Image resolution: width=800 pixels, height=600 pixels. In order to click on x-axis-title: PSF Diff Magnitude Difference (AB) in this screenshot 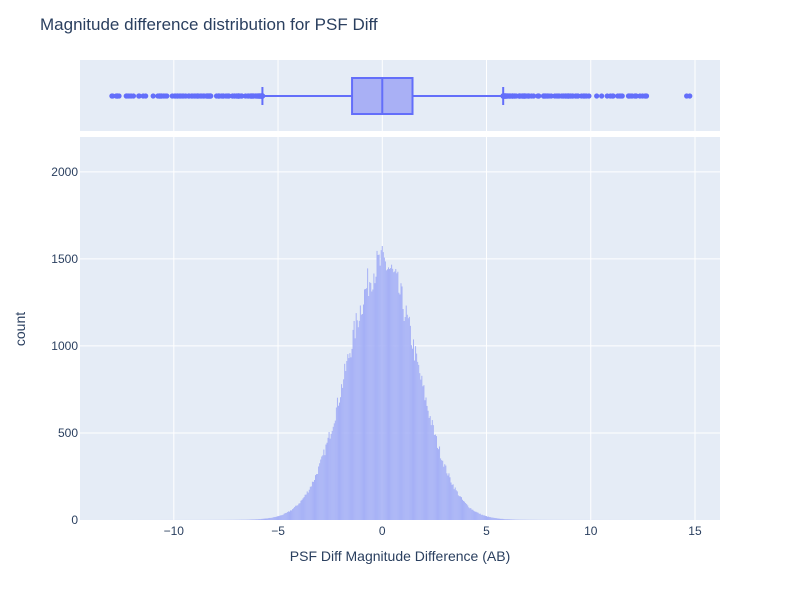, I will do `click(400, 556)`.